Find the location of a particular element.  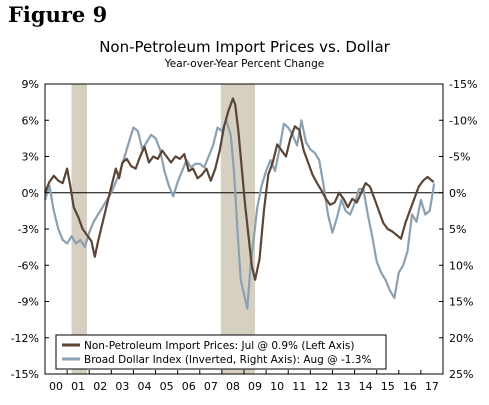

right-tick-label: 15% is located at coordinates (461, 302).